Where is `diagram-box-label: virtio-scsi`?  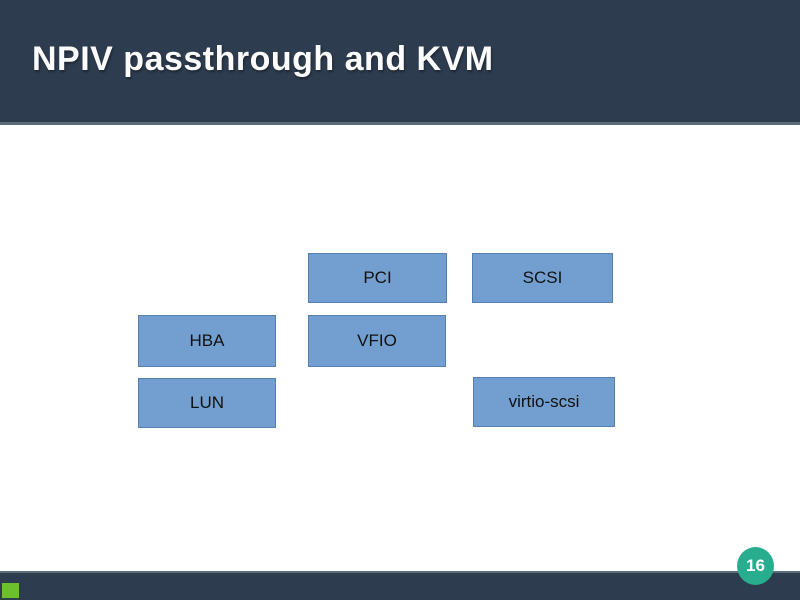 diagram-box-label: virtio-scsi is located at coordinates (544, 401).